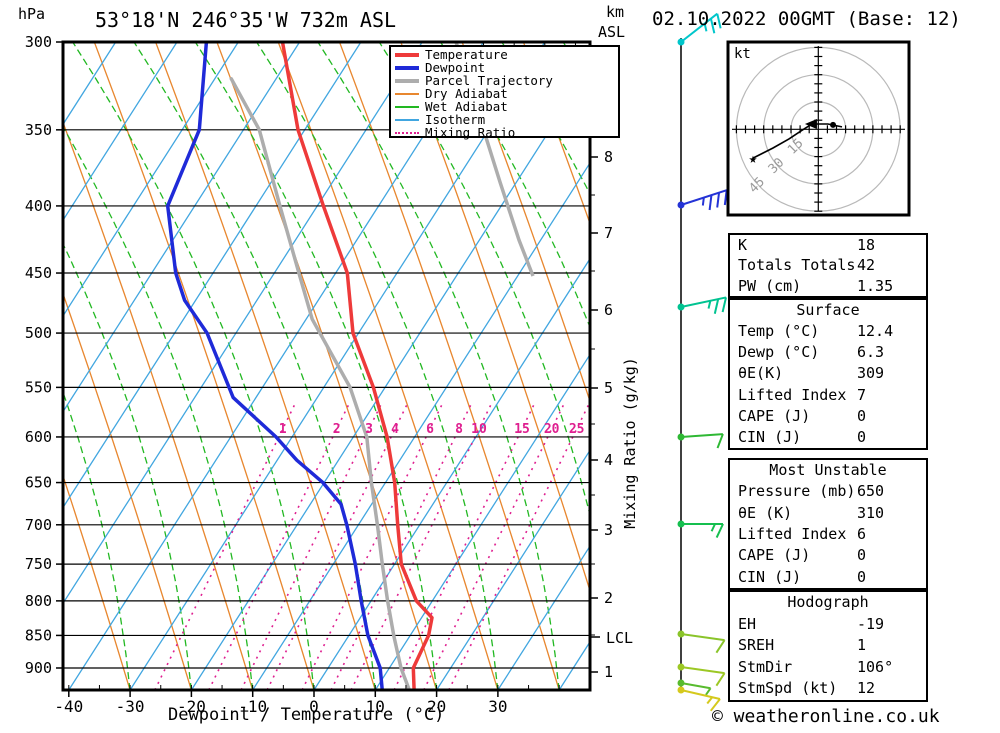 Image resolution: width=1000 pixels, height=733 pixels. What do you see at coordinates (466, 93) in the screenshot?
I see `legend-label: Dry Adiabat` at bounding box center [466, 93].